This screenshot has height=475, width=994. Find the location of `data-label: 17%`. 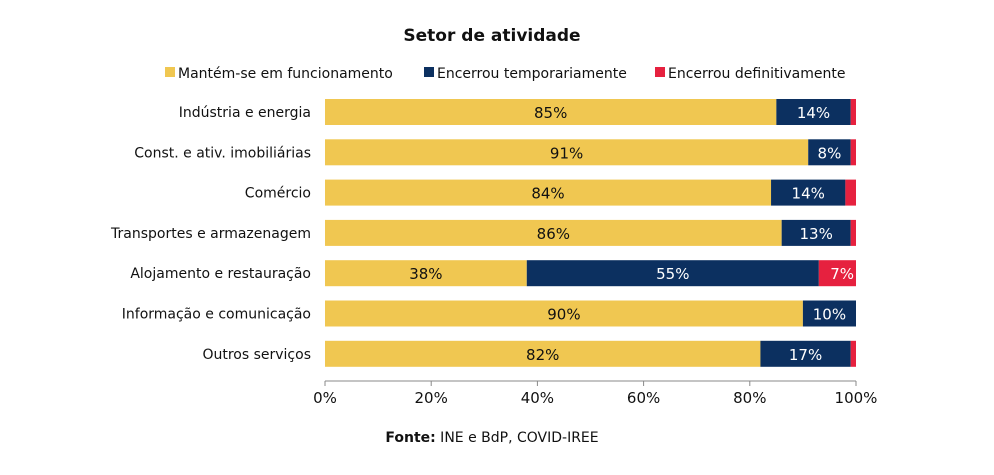

data-label: 17% is located at coordinates (805, 355).